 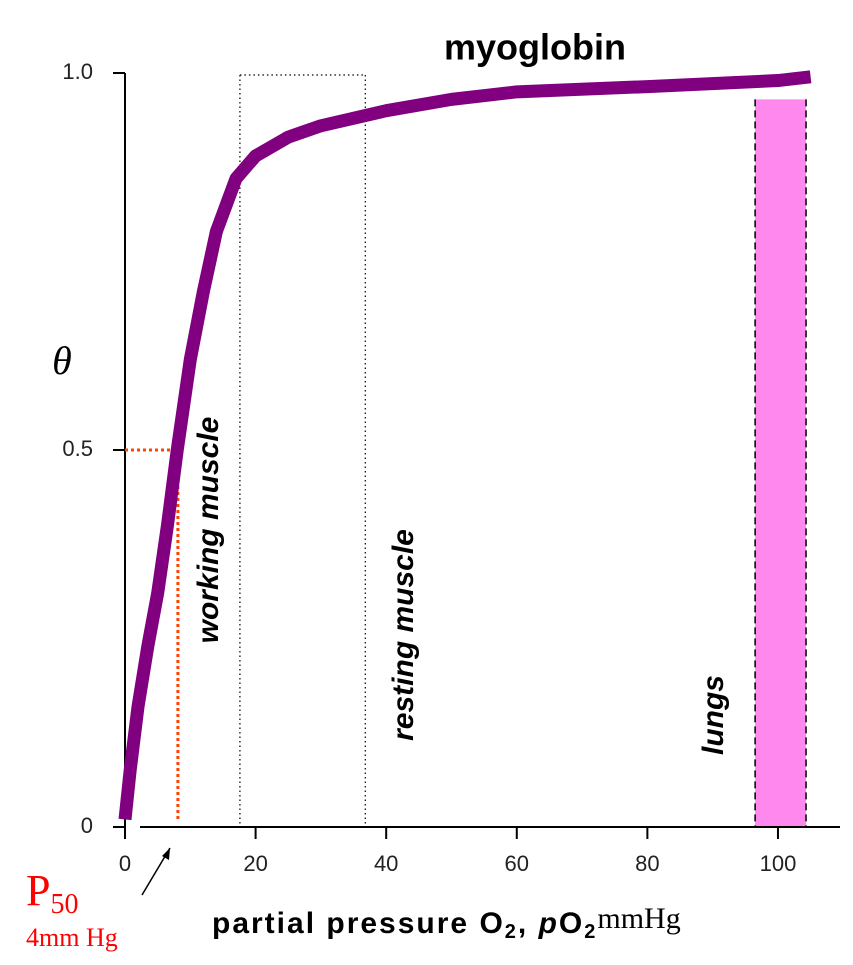 What do you see at coordinates (62, 360) in the screenshot?
I see `y-axis-label: θ` at bounding box center [62, 360].